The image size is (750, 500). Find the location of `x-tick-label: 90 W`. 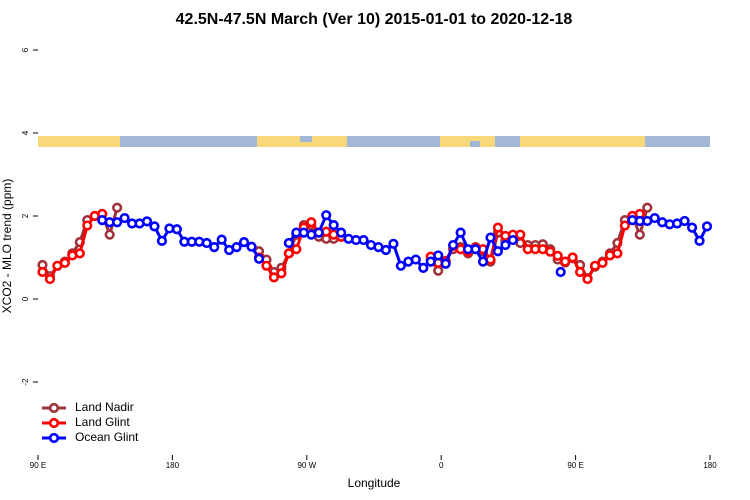

x-tick-label: 90 W is located at coordinates (306, 465).